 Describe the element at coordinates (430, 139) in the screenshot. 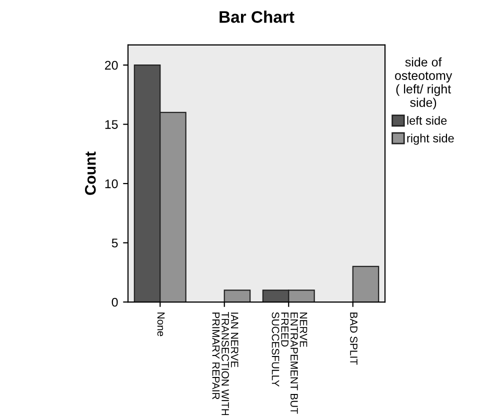

I see `legend-label: right side` at that location.